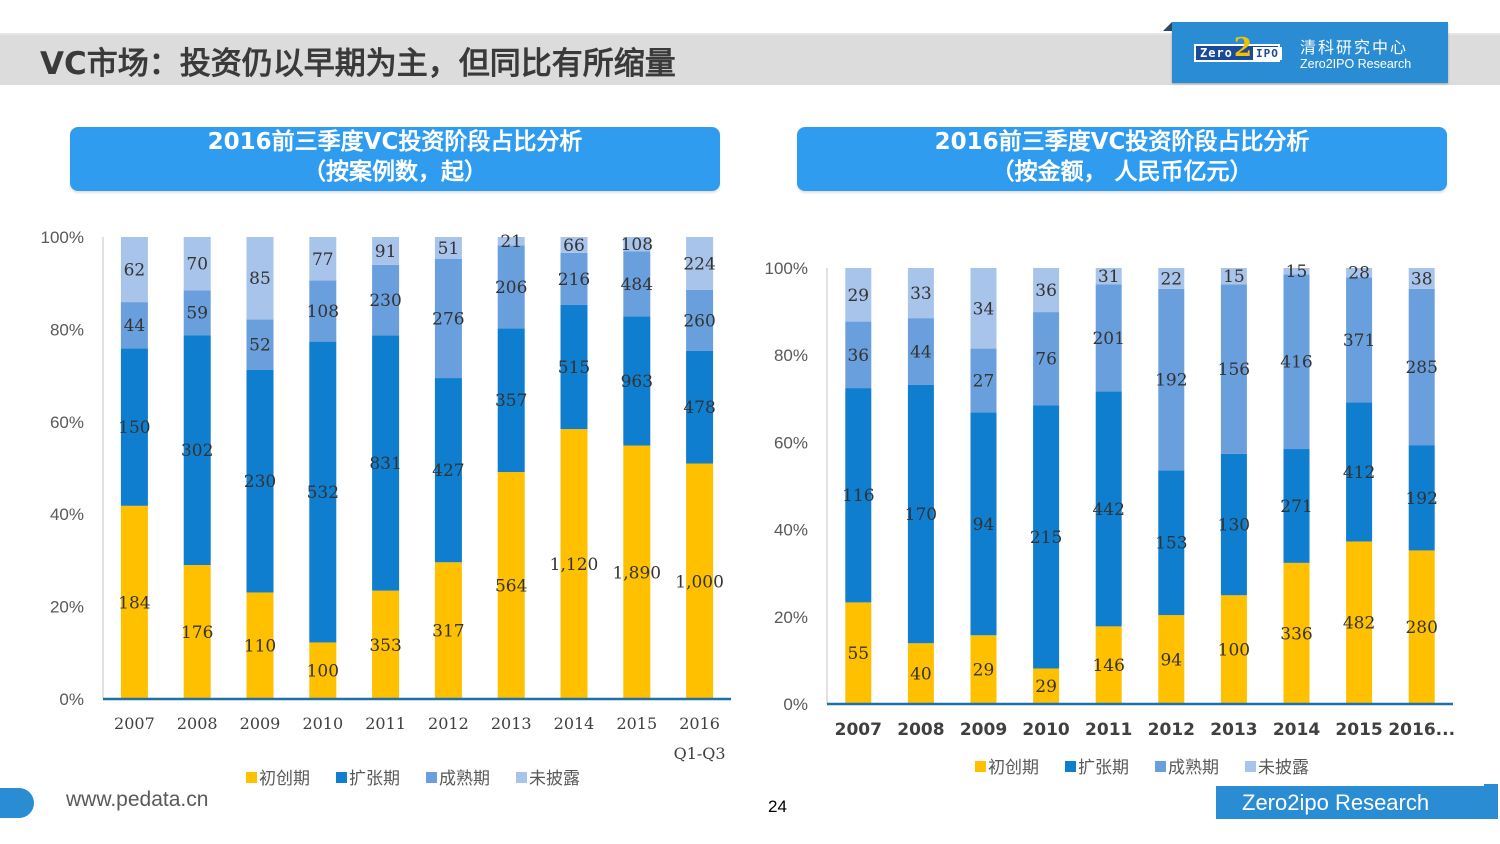  I want to click on left-chart-title: 2016前三季度VC投资阶段占比分析 （按案例数，起）, so click(395, 159).